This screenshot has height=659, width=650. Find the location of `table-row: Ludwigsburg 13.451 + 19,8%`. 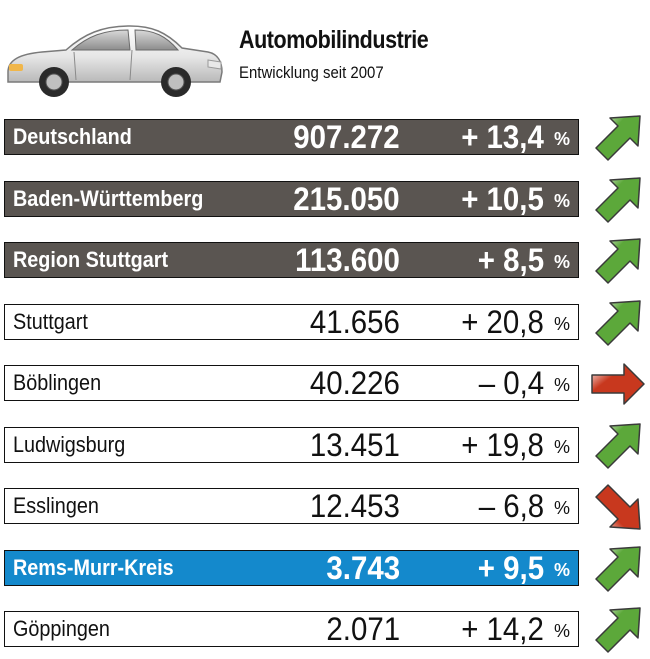

table-row: Ludwigsburg 13.451 + 19,8% is located at coordinates (291, 445).